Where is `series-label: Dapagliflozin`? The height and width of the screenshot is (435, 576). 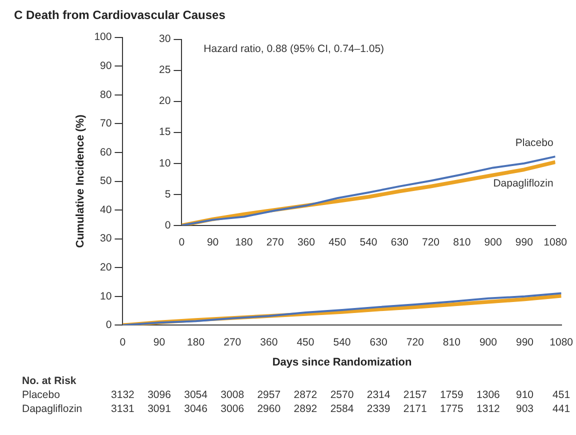 series-label: Dapagliflozin is located at coordinates (523, 183).